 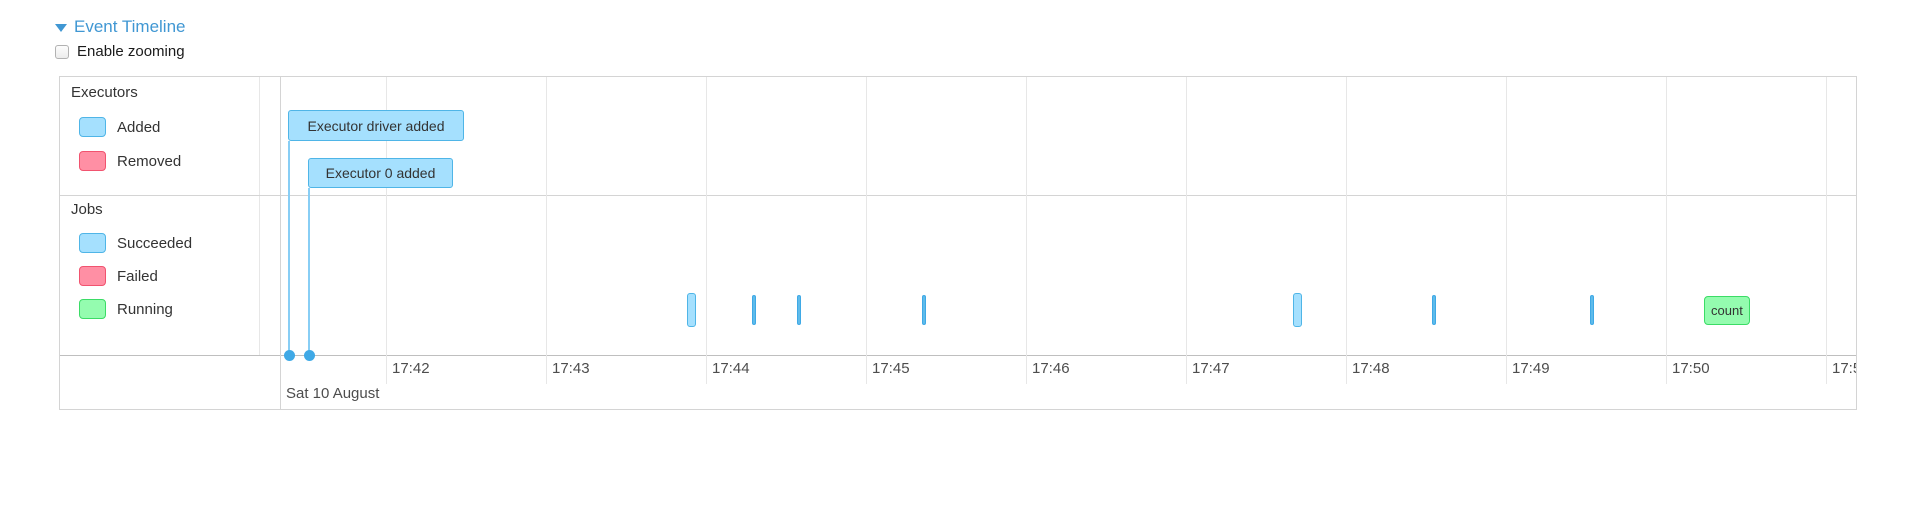 What do you see at coordinates (92, 127) in the screenshot?
I see `legend-swatch-added-icon` at bounding box center [92, 127].